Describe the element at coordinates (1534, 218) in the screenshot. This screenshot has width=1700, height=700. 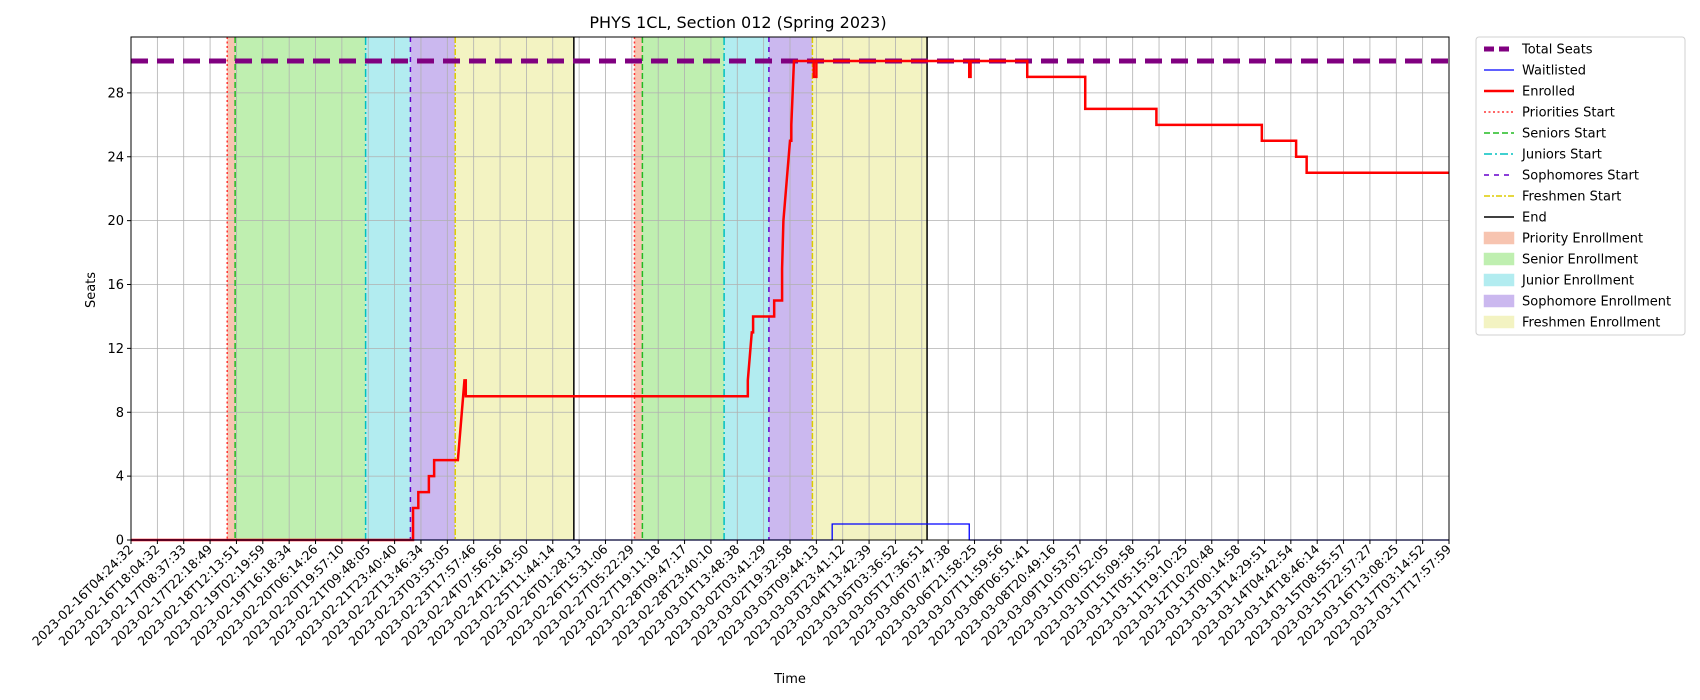
I see `legend-label: End` at that location.